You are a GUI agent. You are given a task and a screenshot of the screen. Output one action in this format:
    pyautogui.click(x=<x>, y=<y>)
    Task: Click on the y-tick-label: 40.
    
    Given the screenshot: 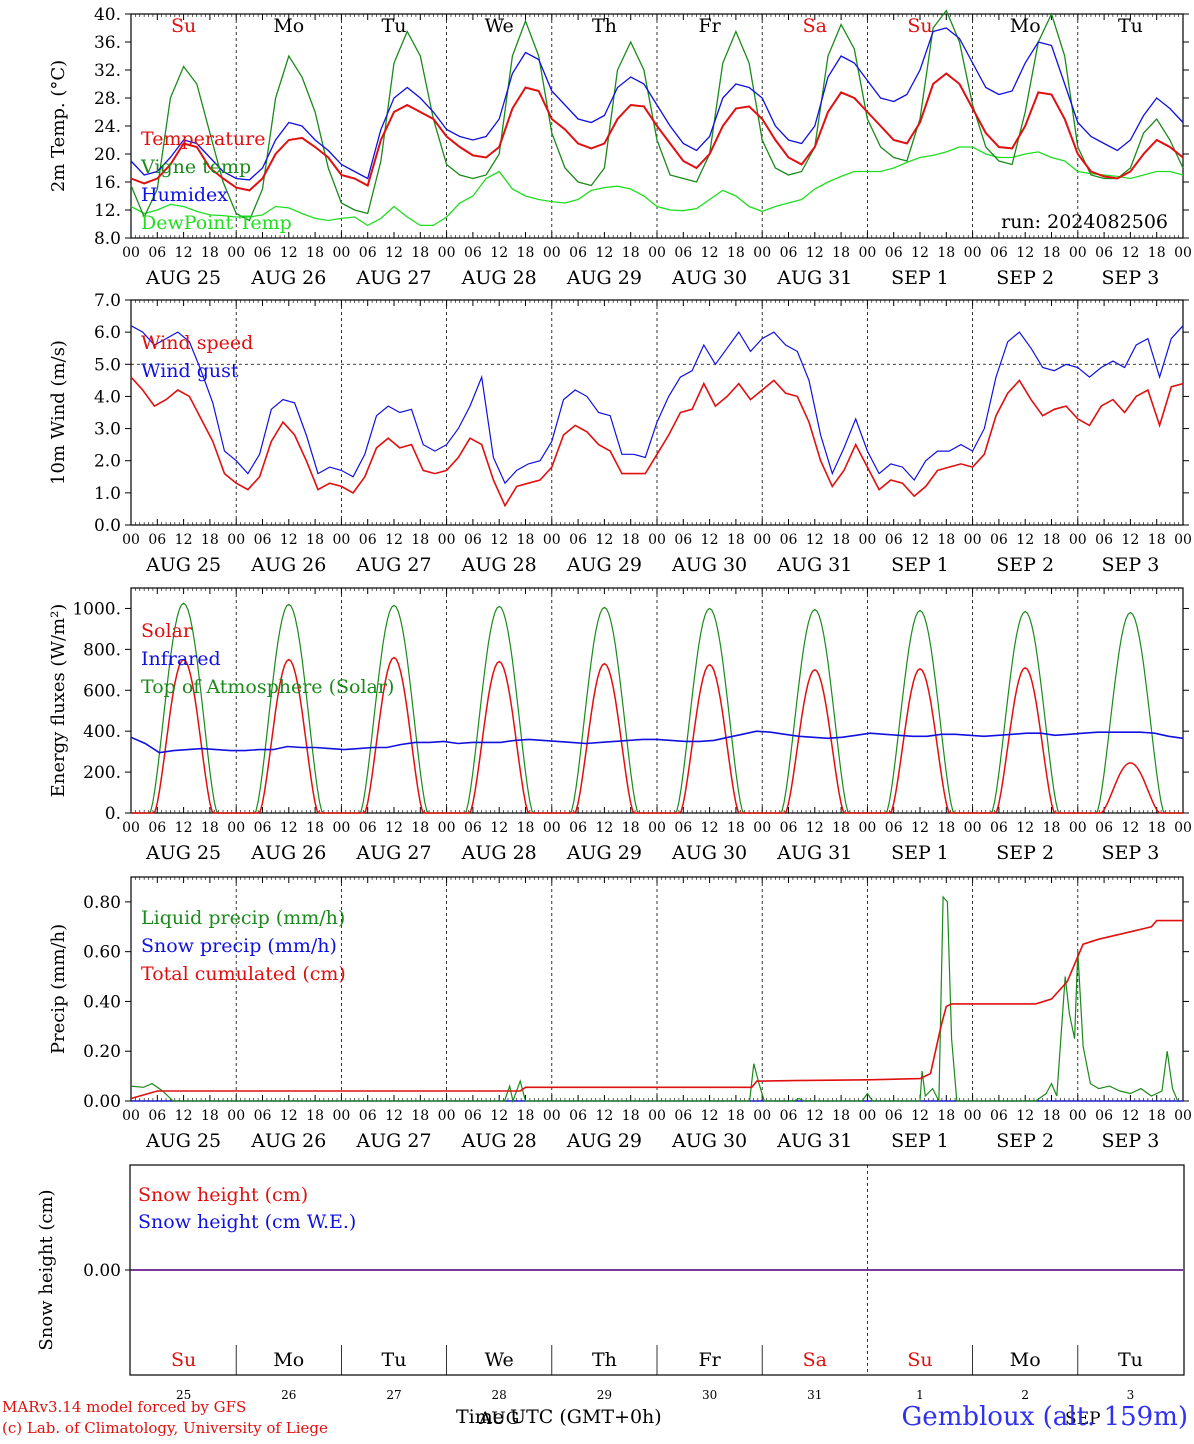 What is the action you would take?
    pyautogui.click(x=107, y=15)
    